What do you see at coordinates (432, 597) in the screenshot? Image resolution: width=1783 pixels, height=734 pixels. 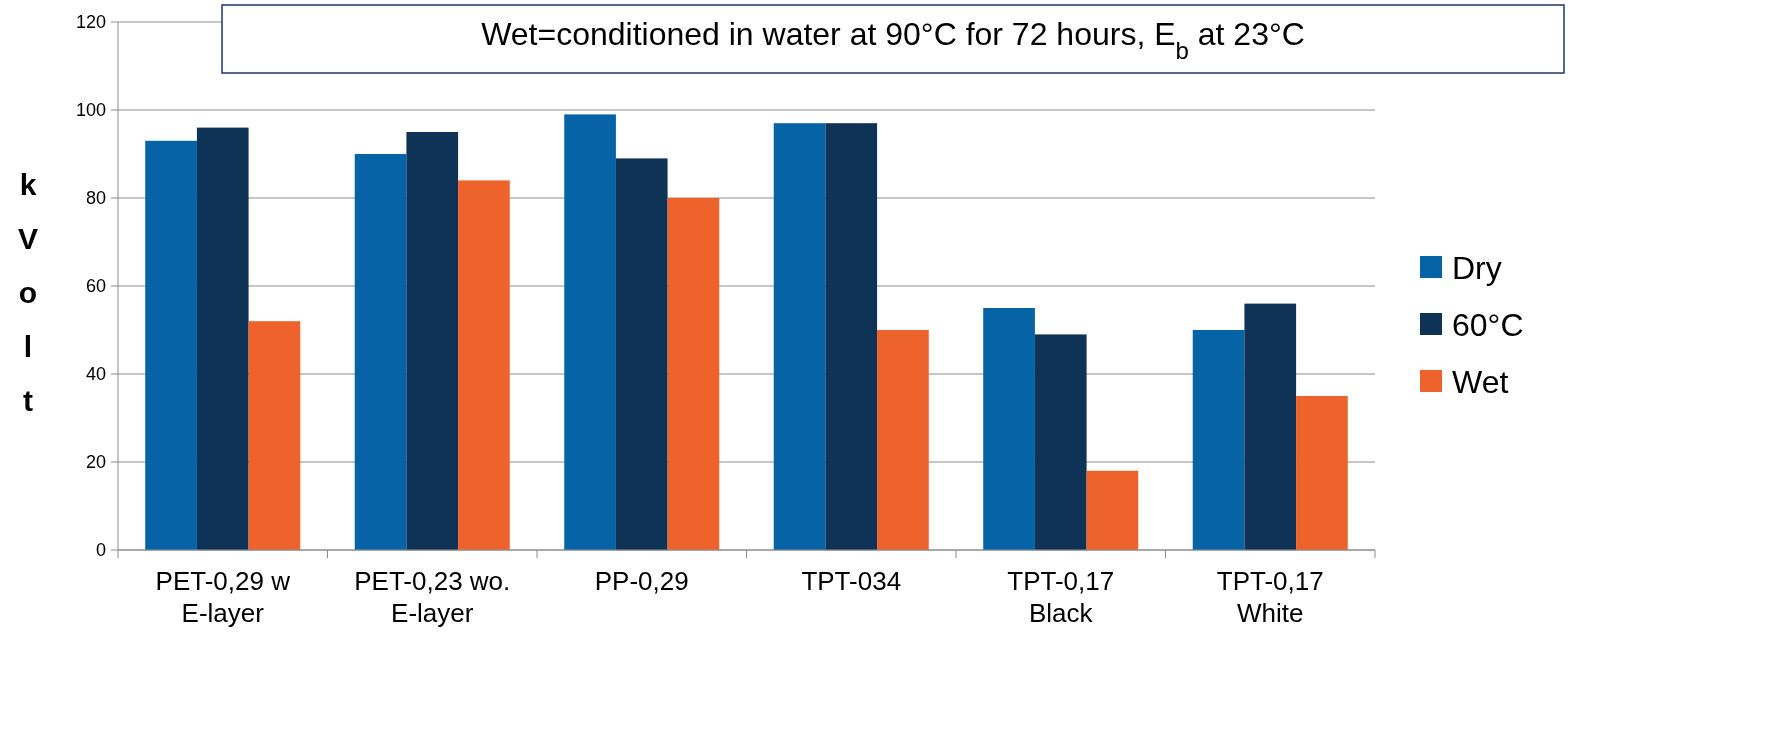 I see `x-tick-label: PET-0,23 wo. E-layer` at bounding box center [432, 597].